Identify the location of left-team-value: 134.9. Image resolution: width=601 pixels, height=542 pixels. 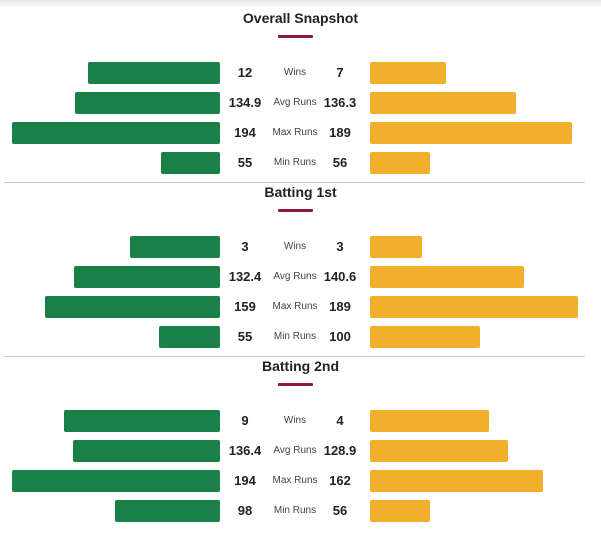
(245, 102).